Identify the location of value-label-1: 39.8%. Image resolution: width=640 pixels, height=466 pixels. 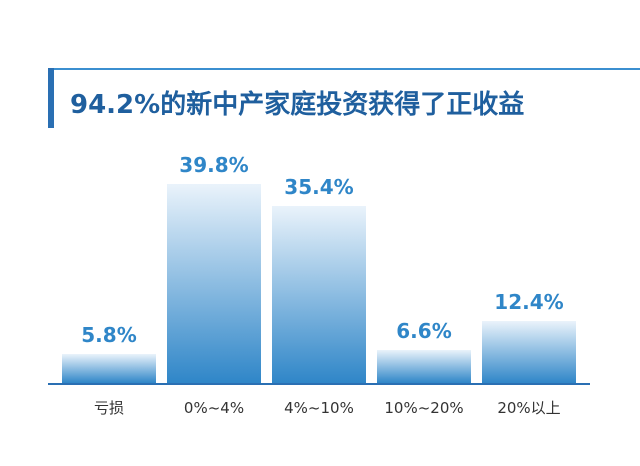
(213, 165).